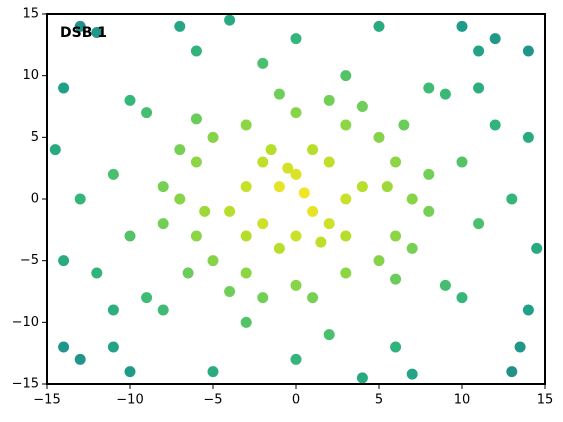 The height and width of the screenshot is (422, 563). I want to click on annotation: DSB 1, so click(83, 33).